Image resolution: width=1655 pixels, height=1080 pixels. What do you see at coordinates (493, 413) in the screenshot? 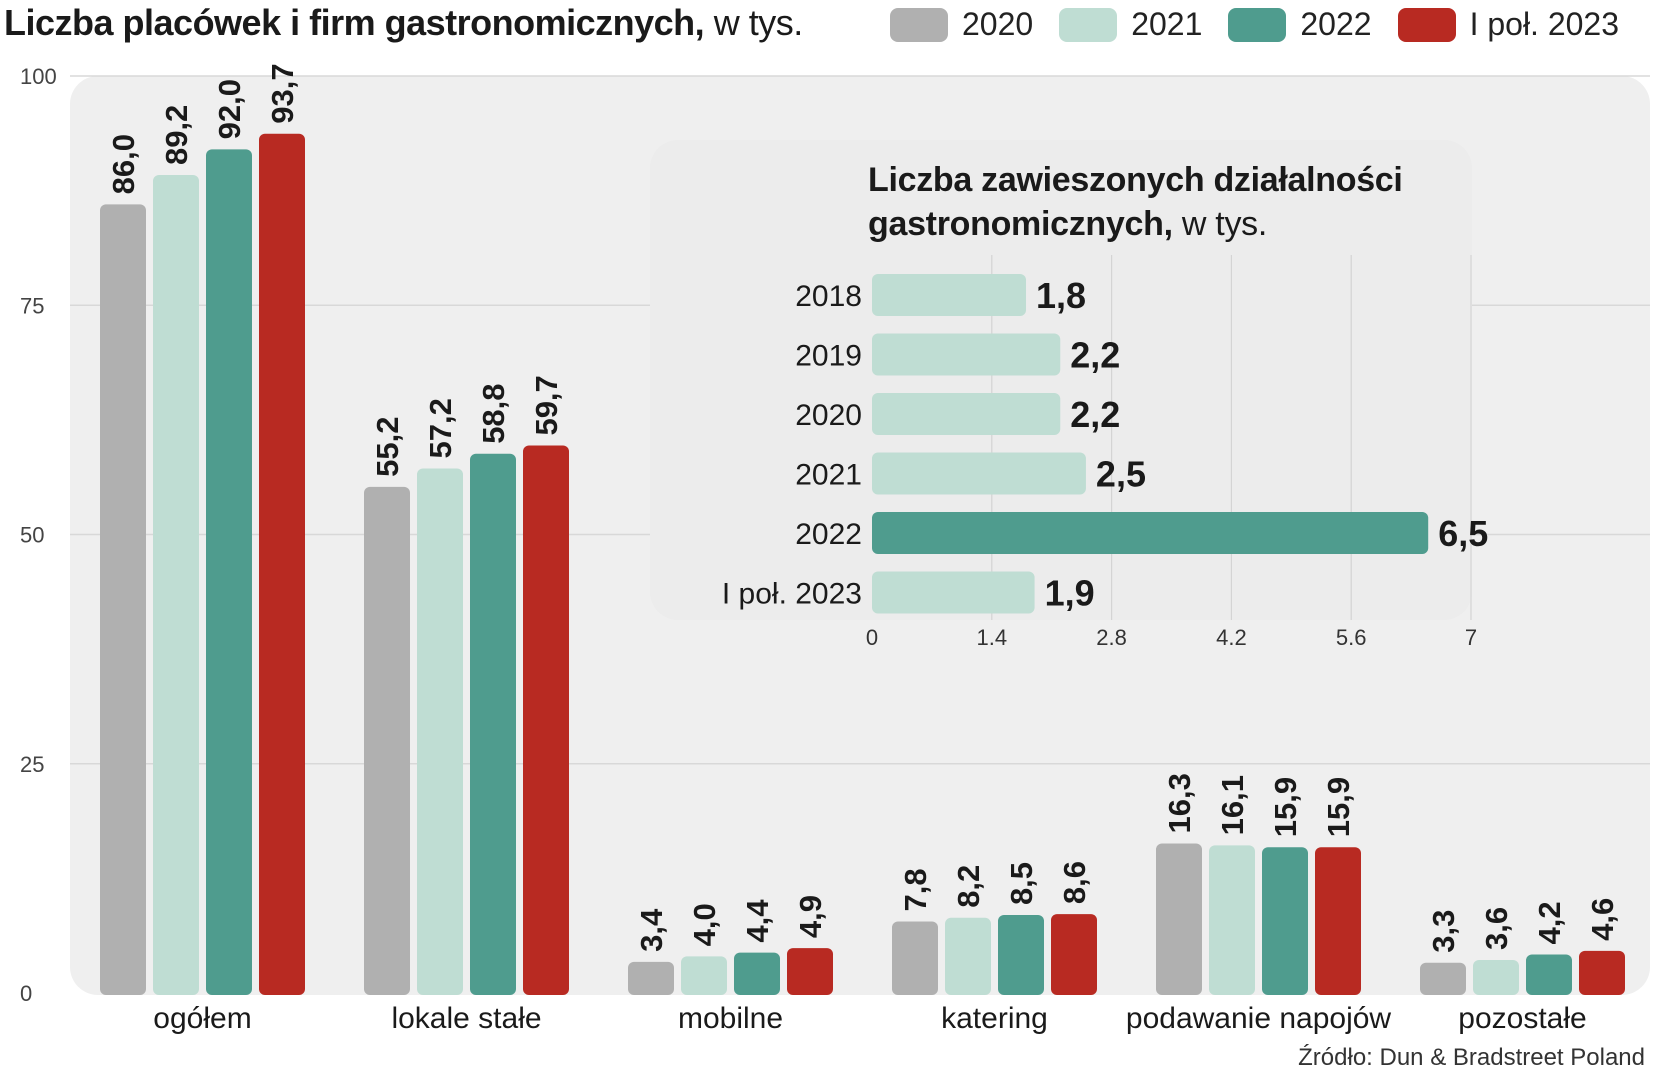
I see `bar-value-label: 58,8` at bounding box center [493, 413].